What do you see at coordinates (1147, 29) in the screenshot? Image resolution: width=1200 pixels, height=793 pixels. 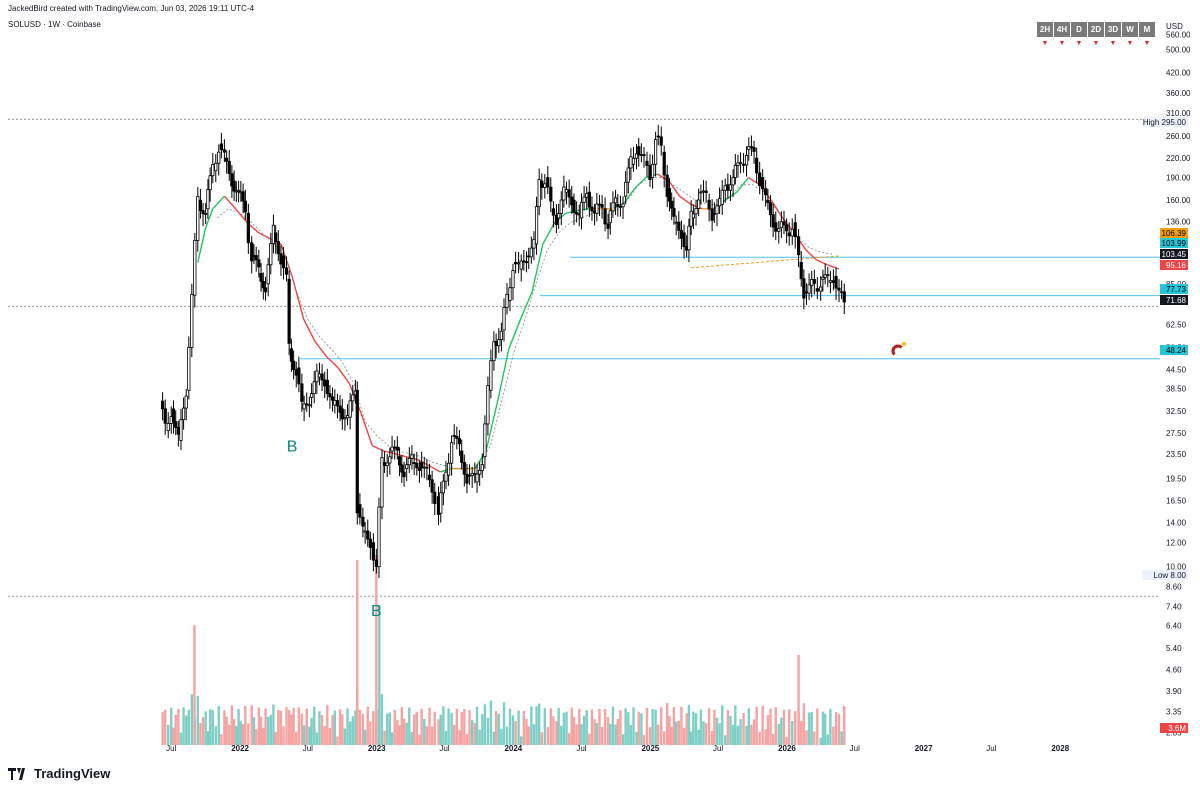 I see `tf-button-m: M` at bounding box center [1147, 29].